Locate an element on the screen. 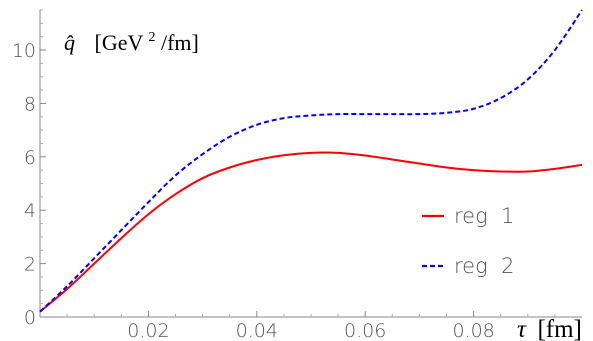  x-tick-label: 0.06 is located at coordinates (365, 330).